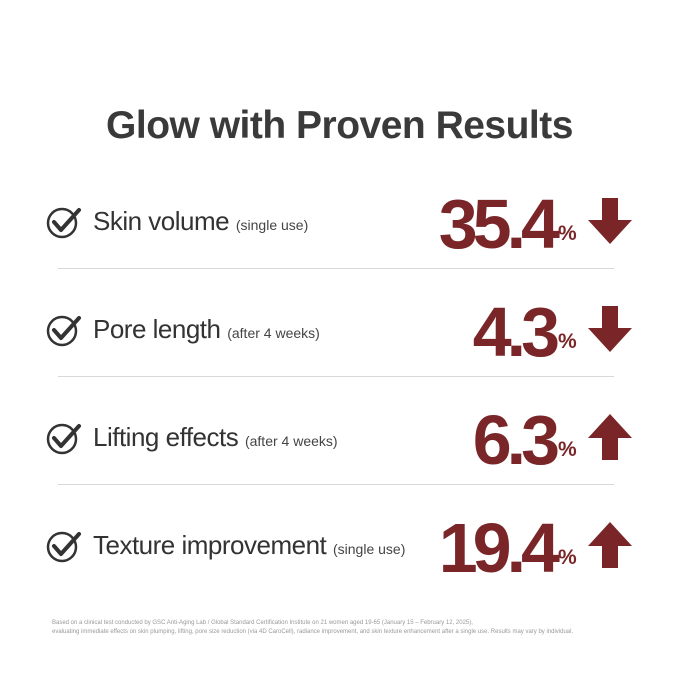  What do you see at coordinates (499, 224) in the screenshot?
I see `value: 35.4` at bounding box center [499, 224].